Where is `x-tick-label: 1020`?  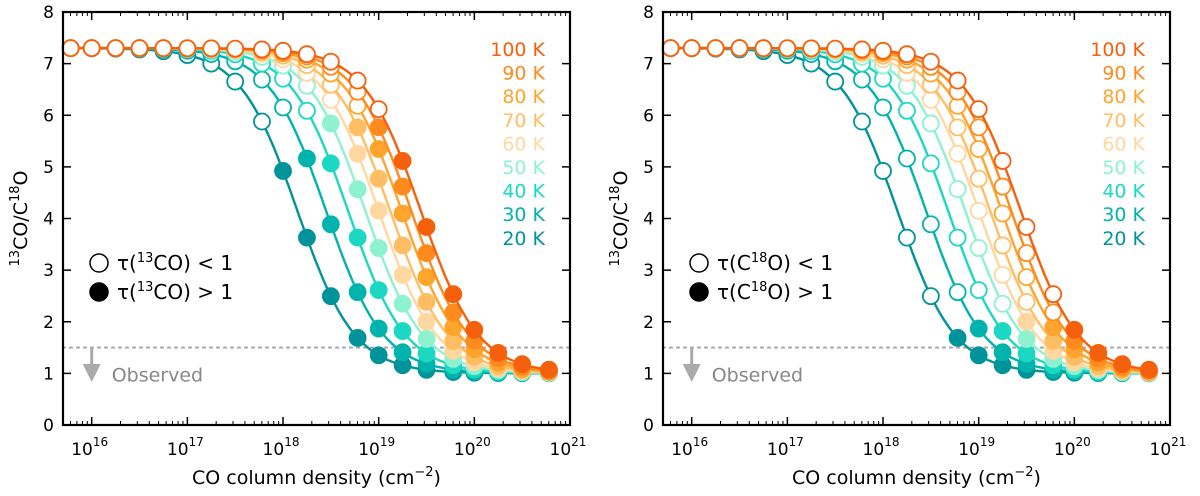
x-tick-label: 1020 is located at coordinates (472, 447).